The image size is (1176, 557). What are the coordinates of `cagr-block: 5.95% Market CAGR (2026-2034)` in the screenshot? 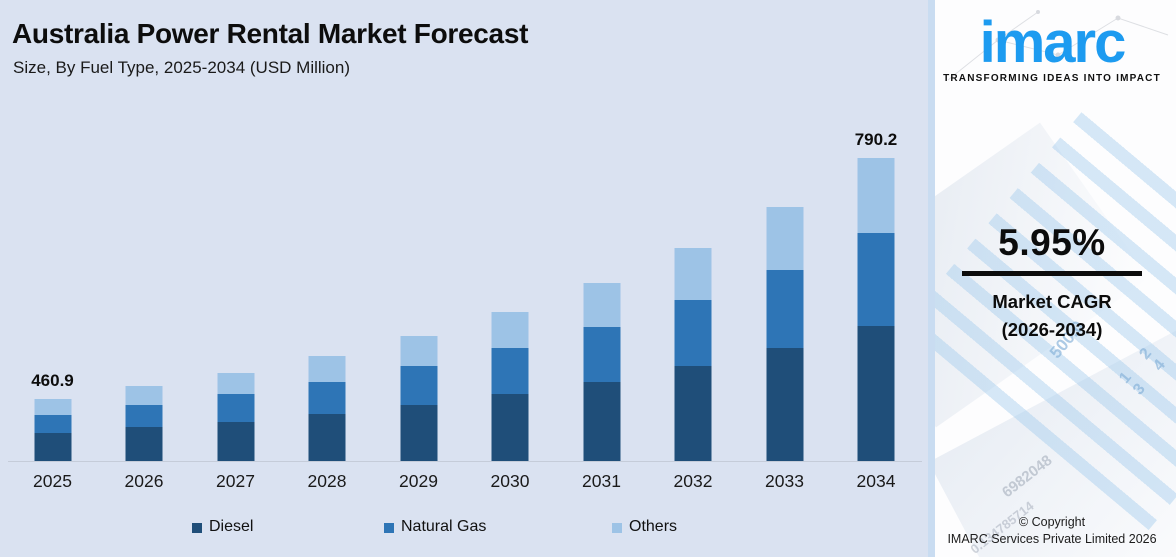 It's located at (1052, 283).